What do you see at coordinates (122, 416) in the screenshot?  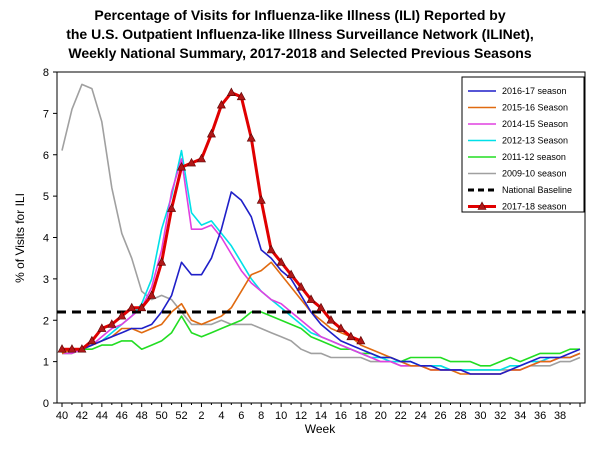 I see `x-tick-label: 46` at bounding box center [122, 416].